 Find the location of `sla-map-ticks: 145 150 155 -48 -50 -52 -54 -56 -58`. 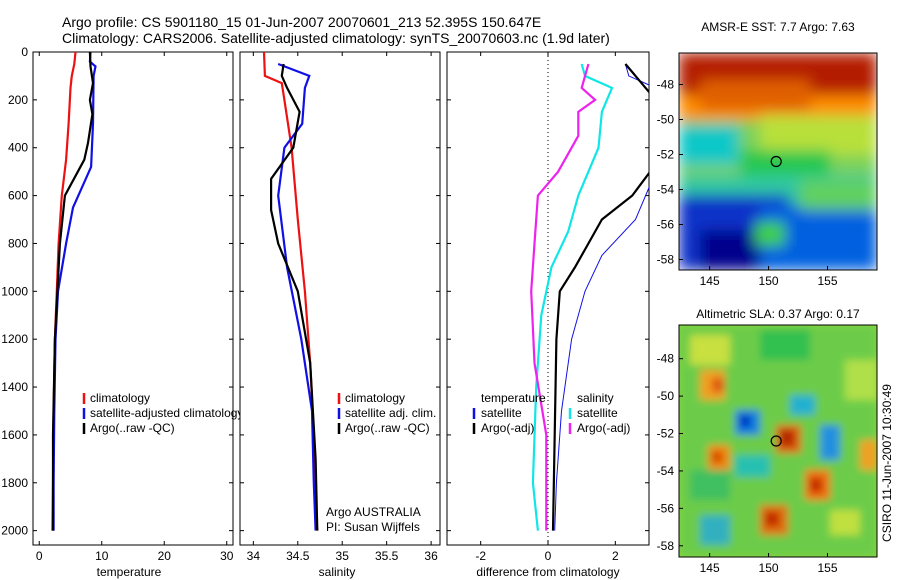

sla-map-ticks: 145 150 155 -48 -50 -52 -54 -56 -58 is located at coordinates (747, 463).